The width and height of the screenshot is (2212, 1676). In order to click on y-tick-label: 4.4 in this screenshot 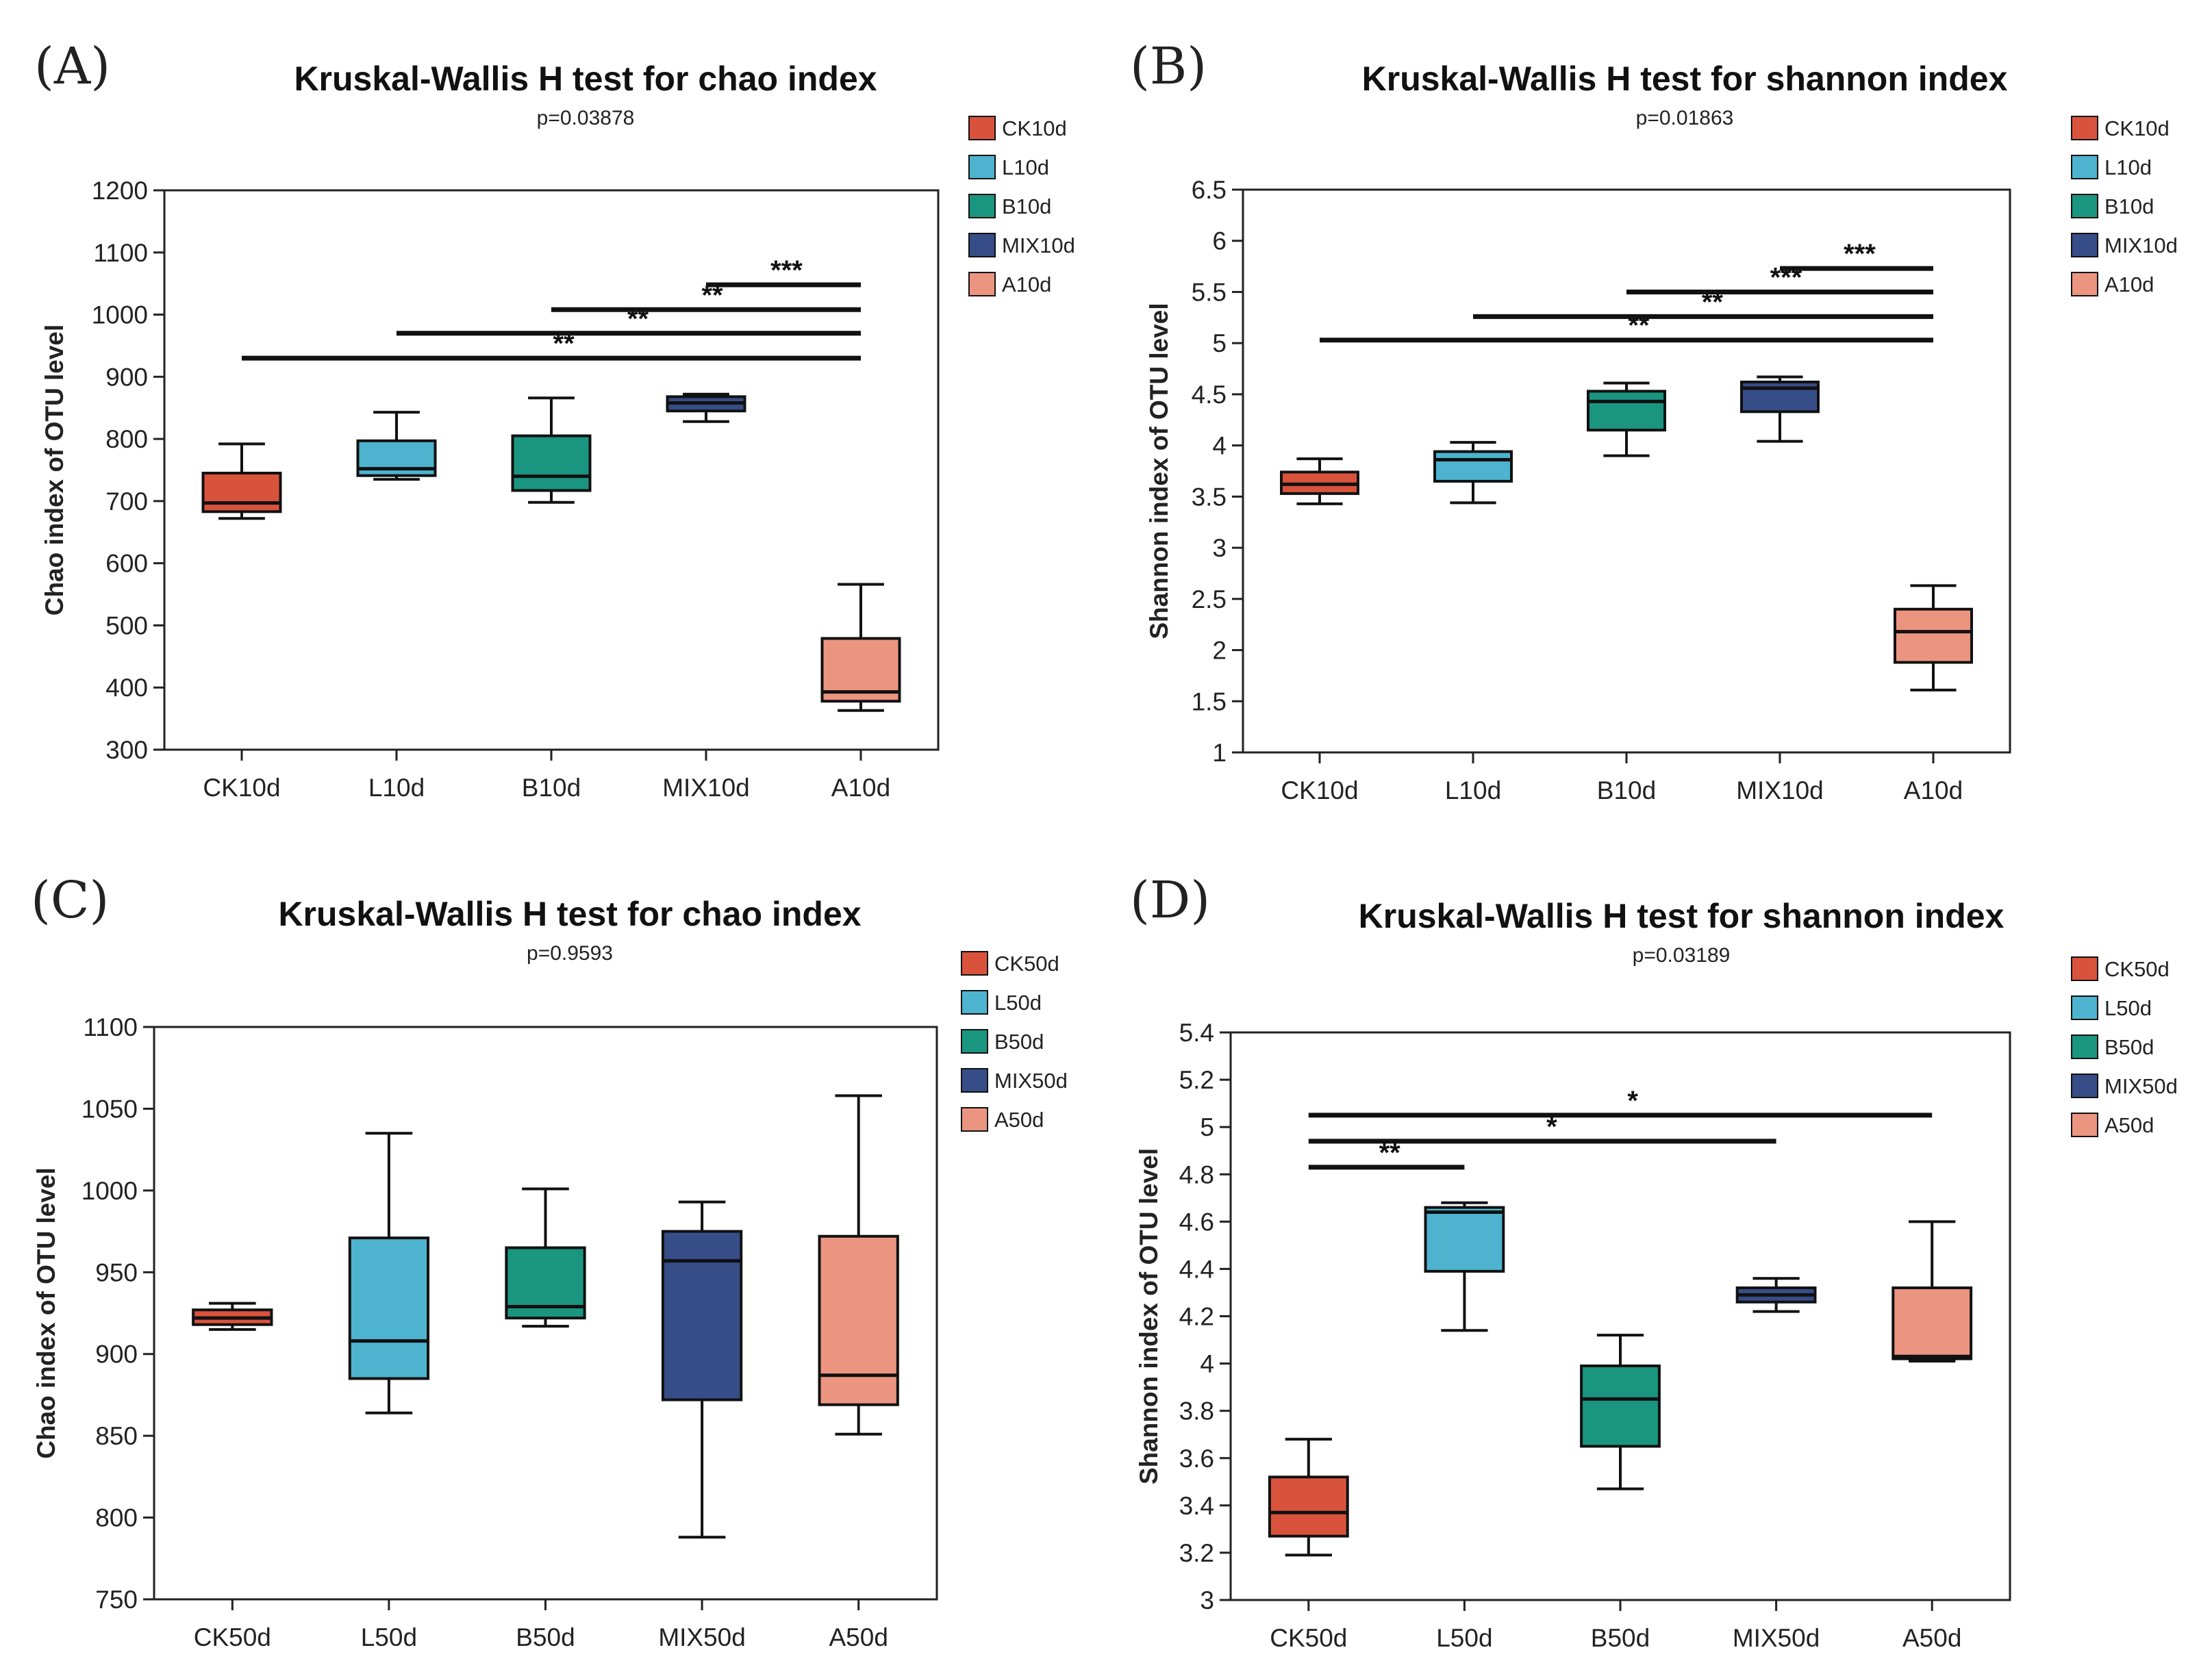, I will do `click(1196, 1269)`.